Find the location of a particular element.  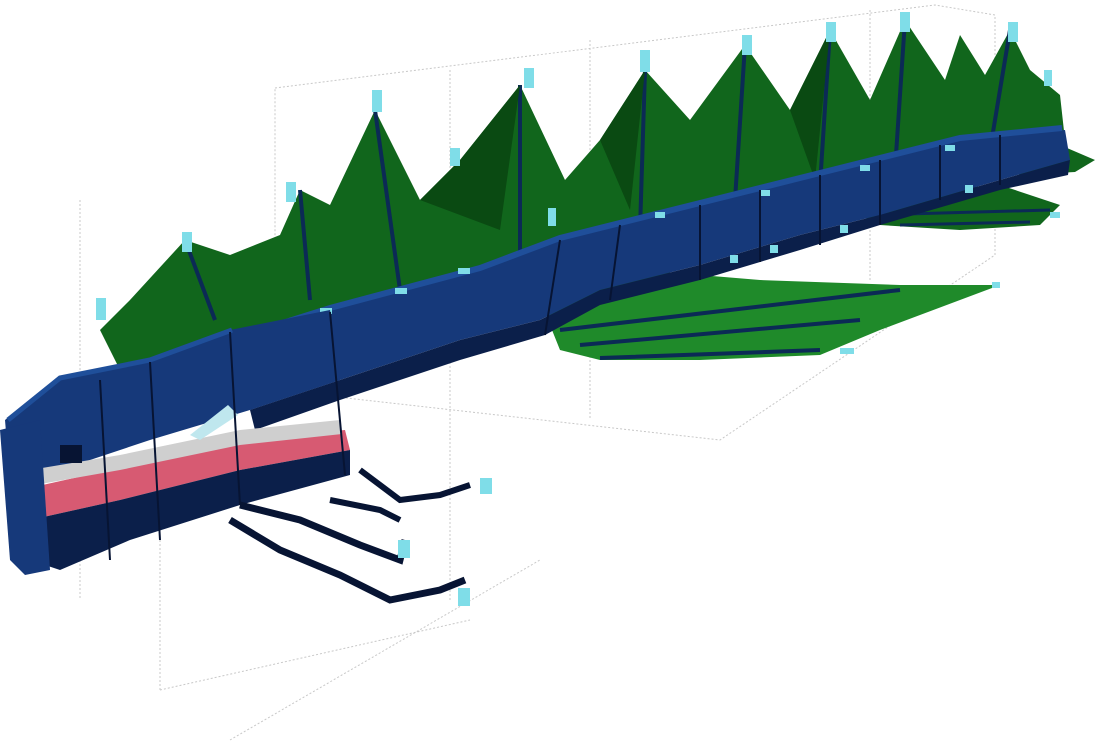

eye-slit is located at coordinates (214, 422).